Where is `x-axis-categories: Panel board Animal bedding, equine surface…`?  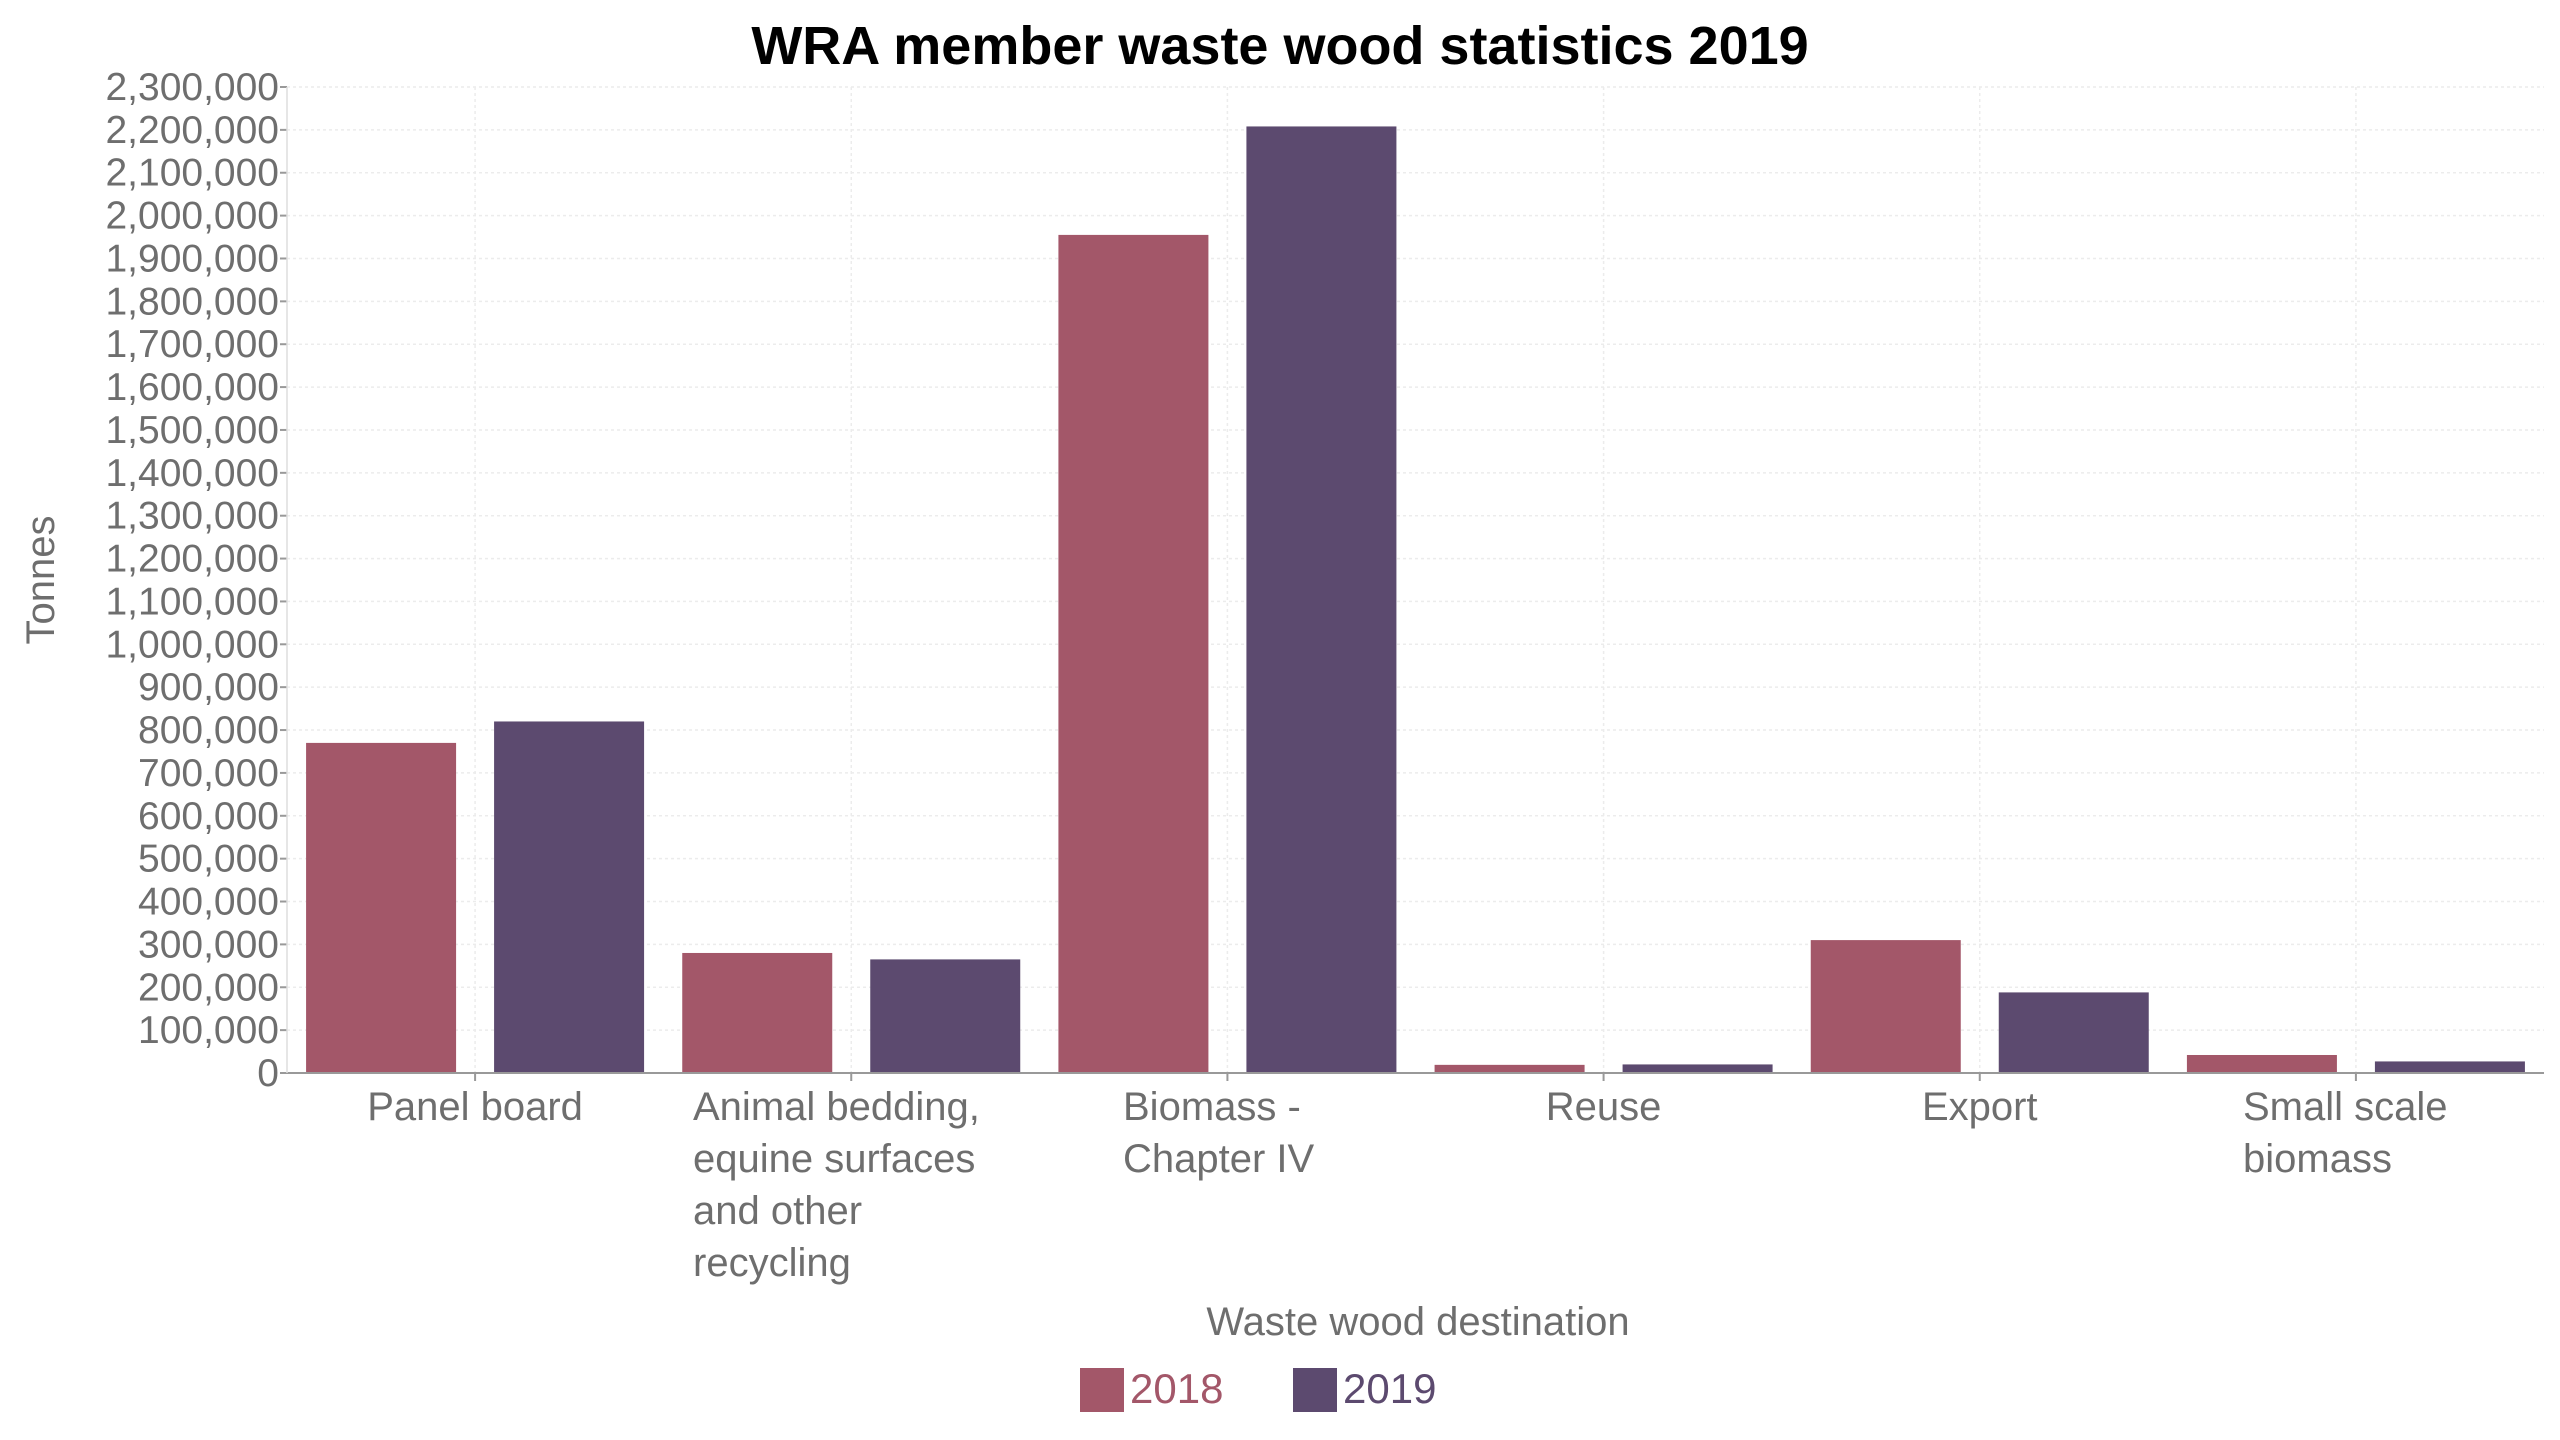 x-axis-categories: Panel board Animal bedding, equine surface… is located at coordinates (1407, 1179).